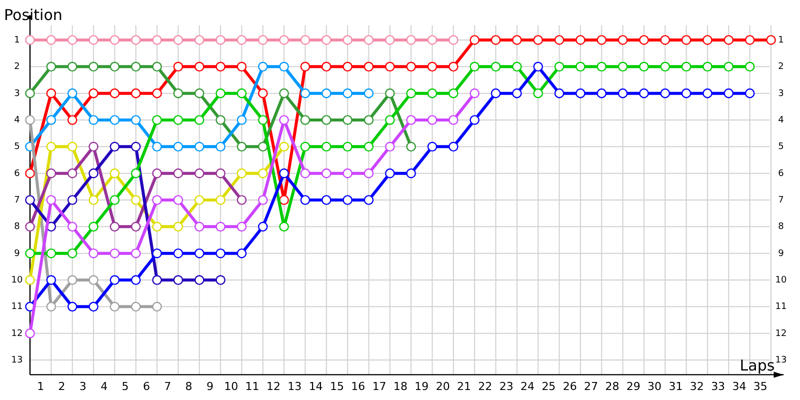 This screenshot has width=800, height=400. What do you see at coordinates (718, 386) in the screenshot?
I see `x-tick-label: 33` at bounding box center [718, 386].